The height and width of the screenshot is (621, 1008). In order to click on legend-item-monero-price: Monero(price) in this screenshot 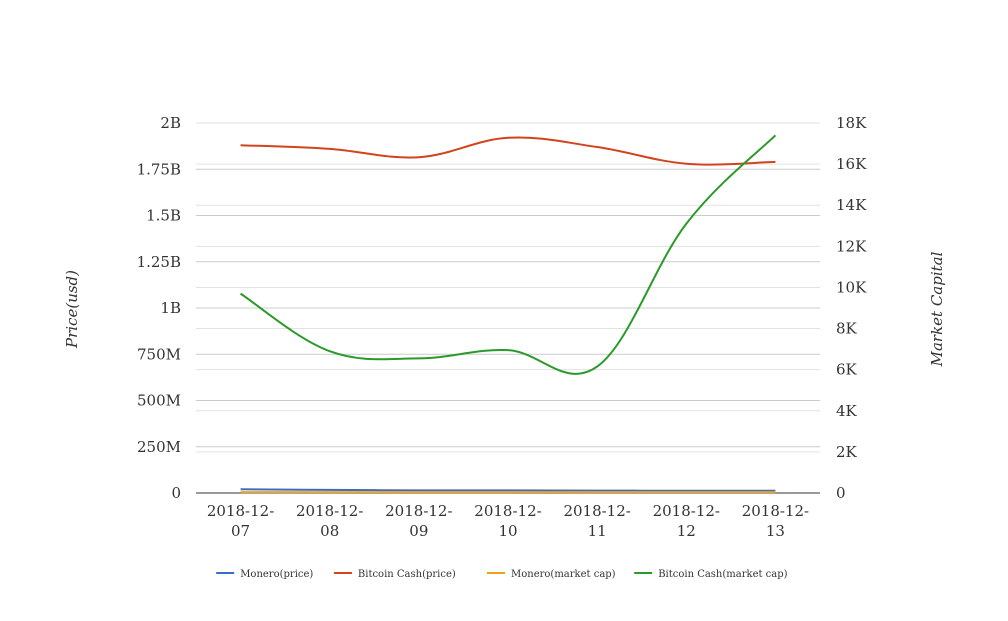, I will do `click(264, 574)`.